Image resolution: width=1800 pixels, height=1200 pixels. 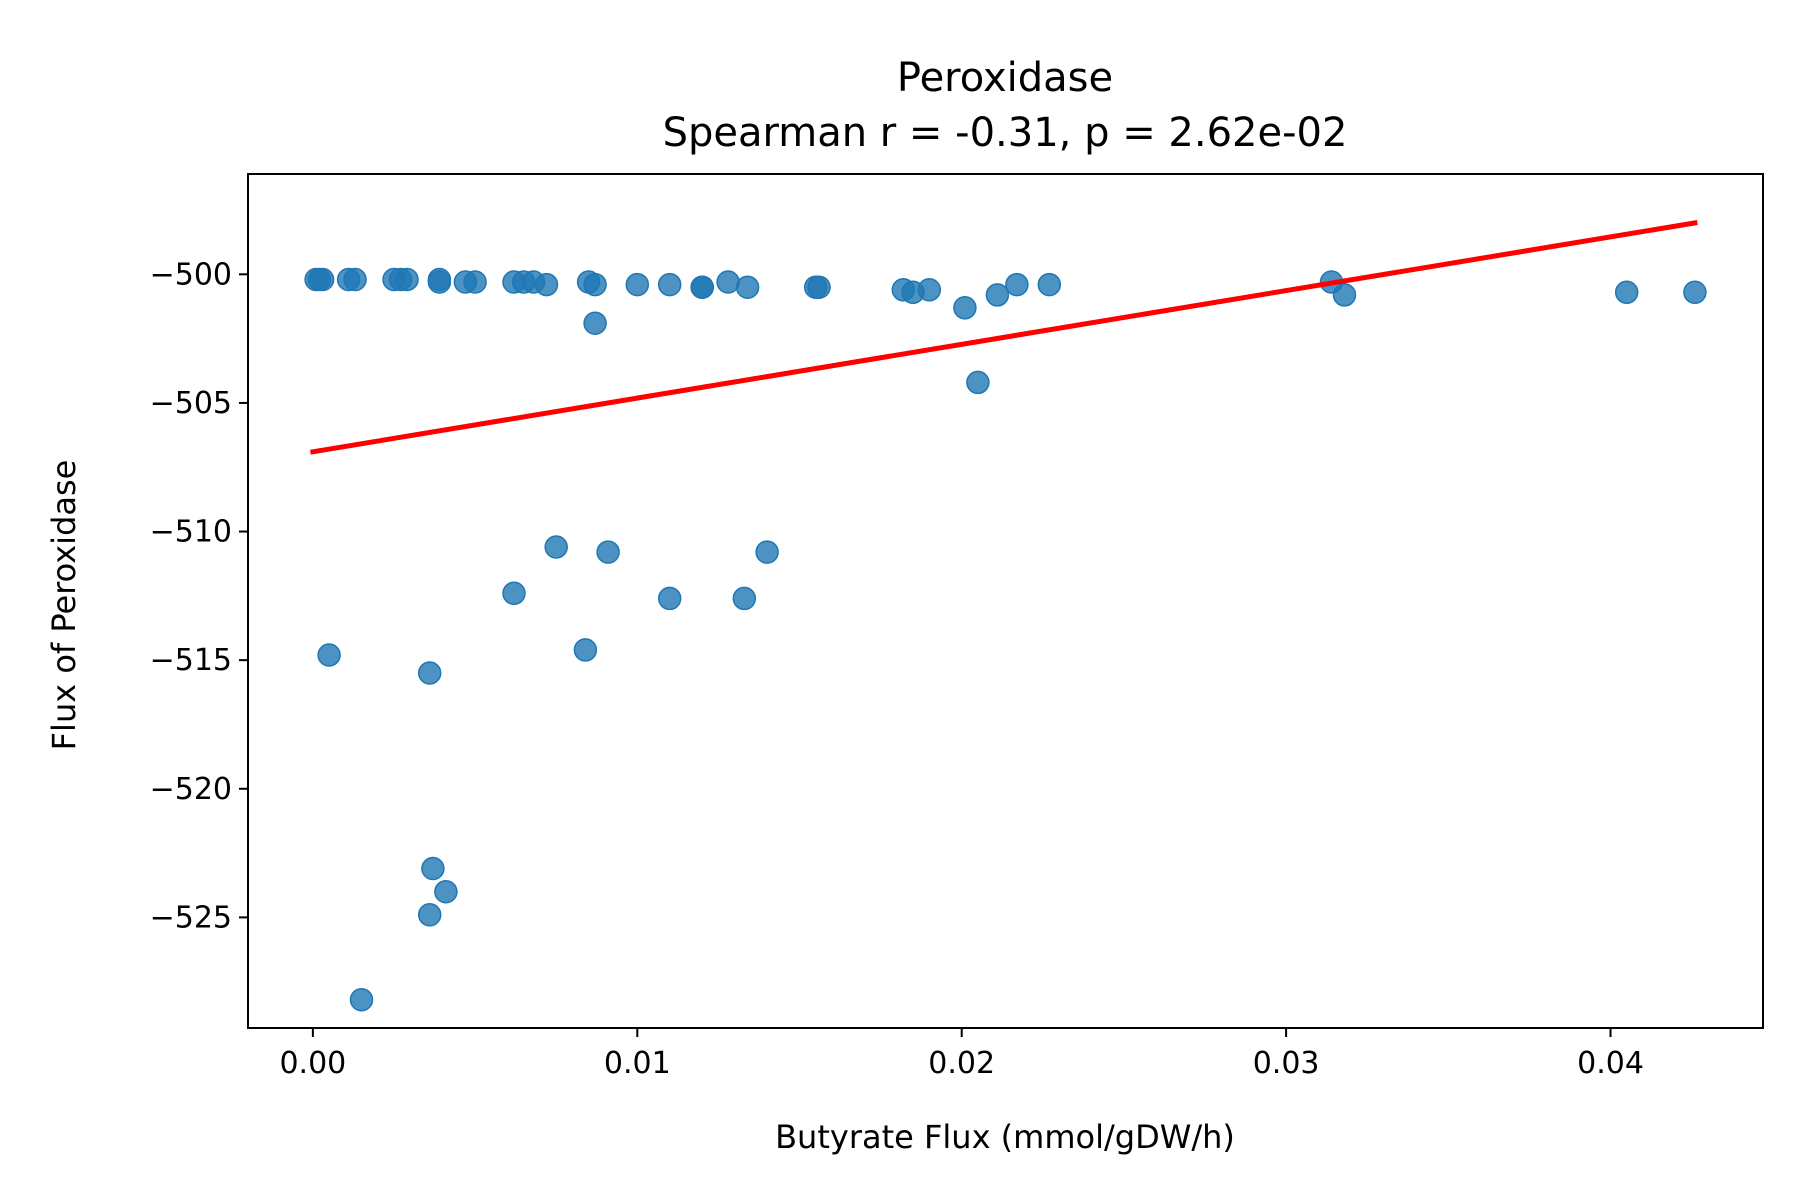 What do you see at coordinates (1610, 1063) in the screenshot?
I see `x-tick-label: 0.04` at bounding box center [1610, 1063].